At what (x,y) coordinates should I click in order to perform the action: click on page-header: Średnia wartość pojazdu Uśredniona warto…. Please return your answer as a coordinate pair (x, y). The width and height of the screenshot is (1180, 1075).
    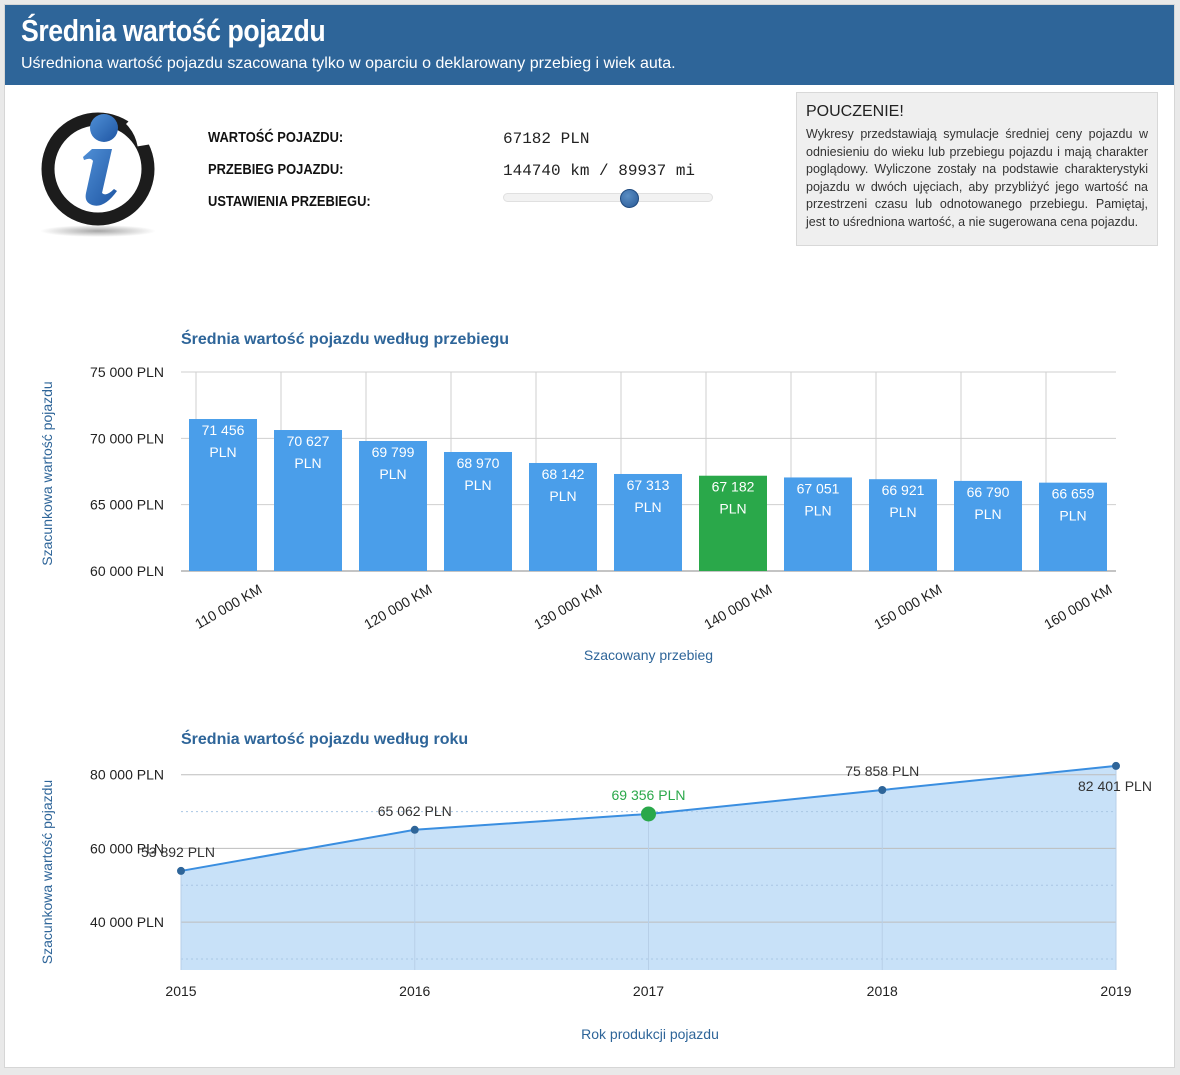
    Looking at the image, I should click on (589, 45).